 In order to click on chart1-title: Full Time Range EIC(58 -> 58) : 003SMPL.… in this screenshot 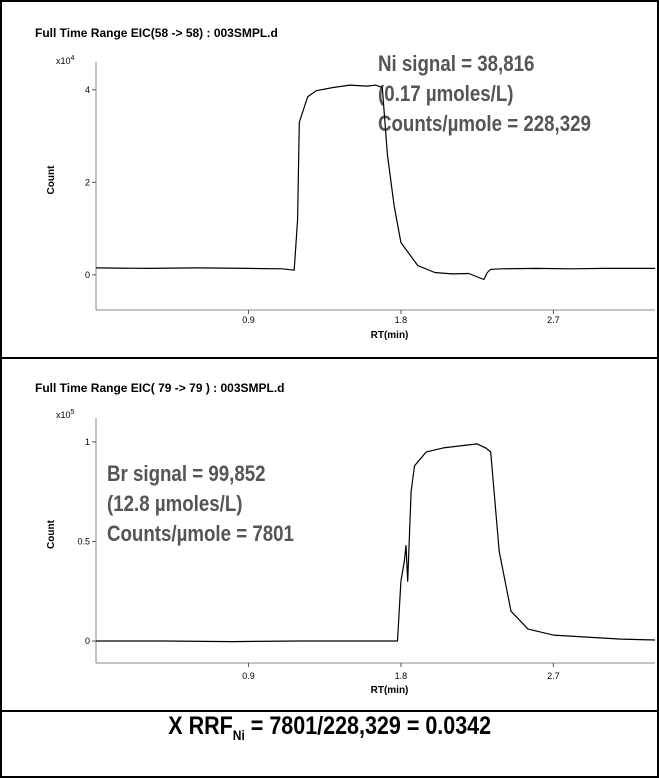, I will do `click(156, 33)`.